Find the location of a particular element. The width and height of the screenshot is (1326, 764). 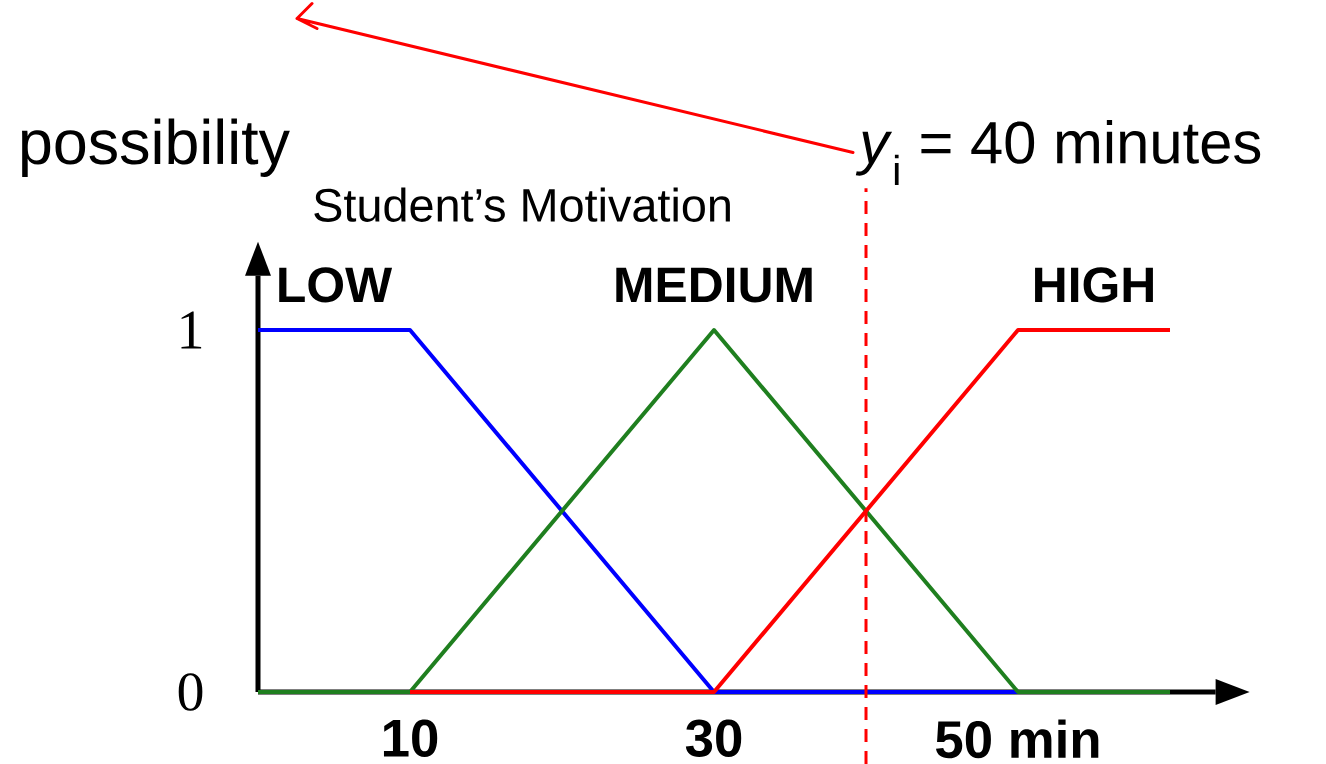

x-tick-label: 50 min is located at coordinates (1017, 739).